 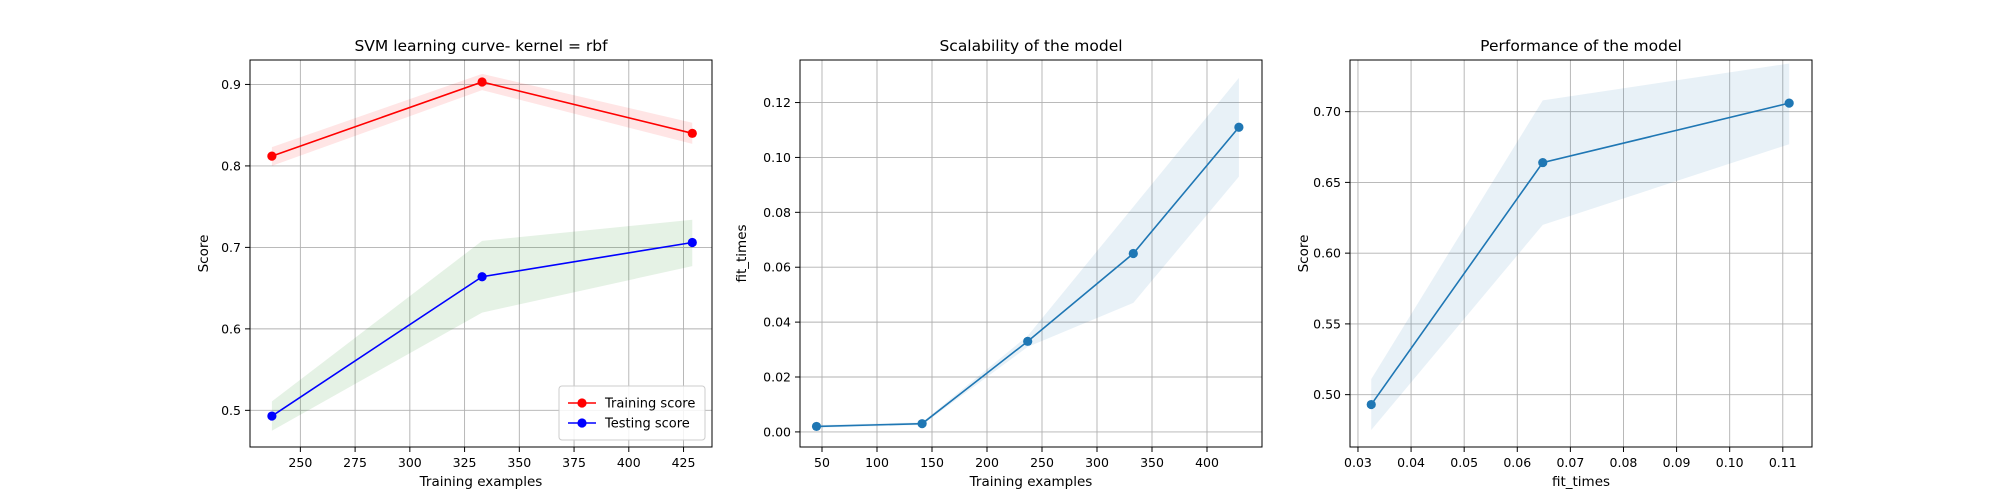 What do you see at coordinates (231, 410) in the screenshot?
I see `y-tick-label: 0.5` at bounding box center [231, 410].